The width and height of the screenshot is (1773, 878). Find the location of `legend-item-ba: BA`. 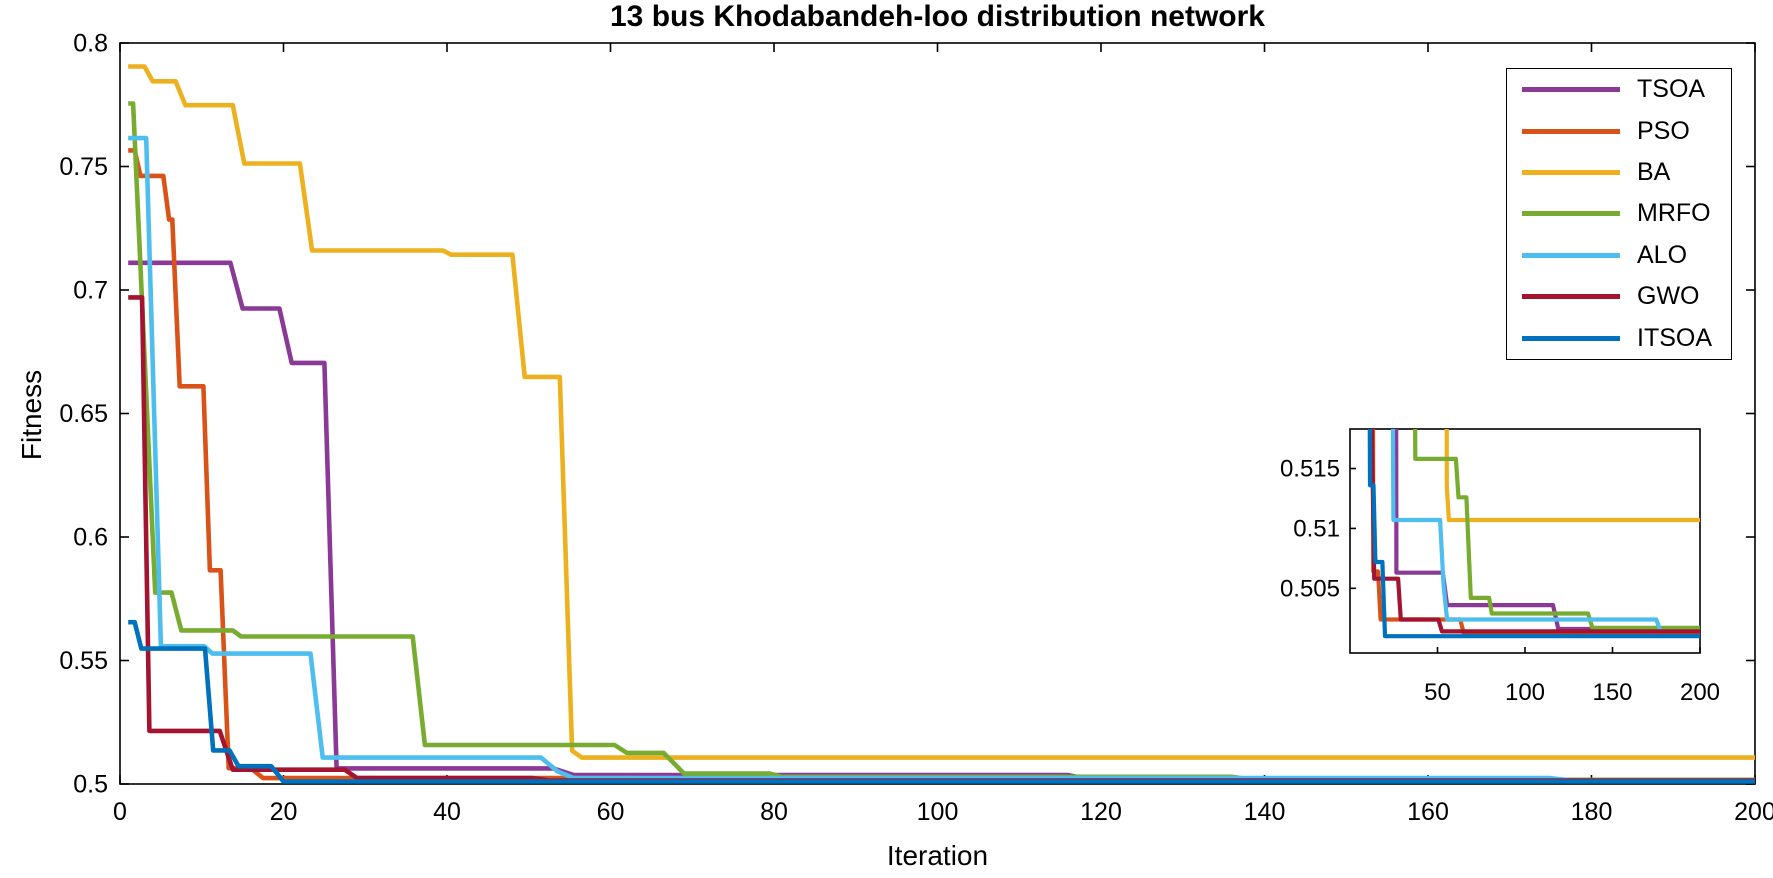

legend-item-ba: BA is located at coordinates (1619, 172).